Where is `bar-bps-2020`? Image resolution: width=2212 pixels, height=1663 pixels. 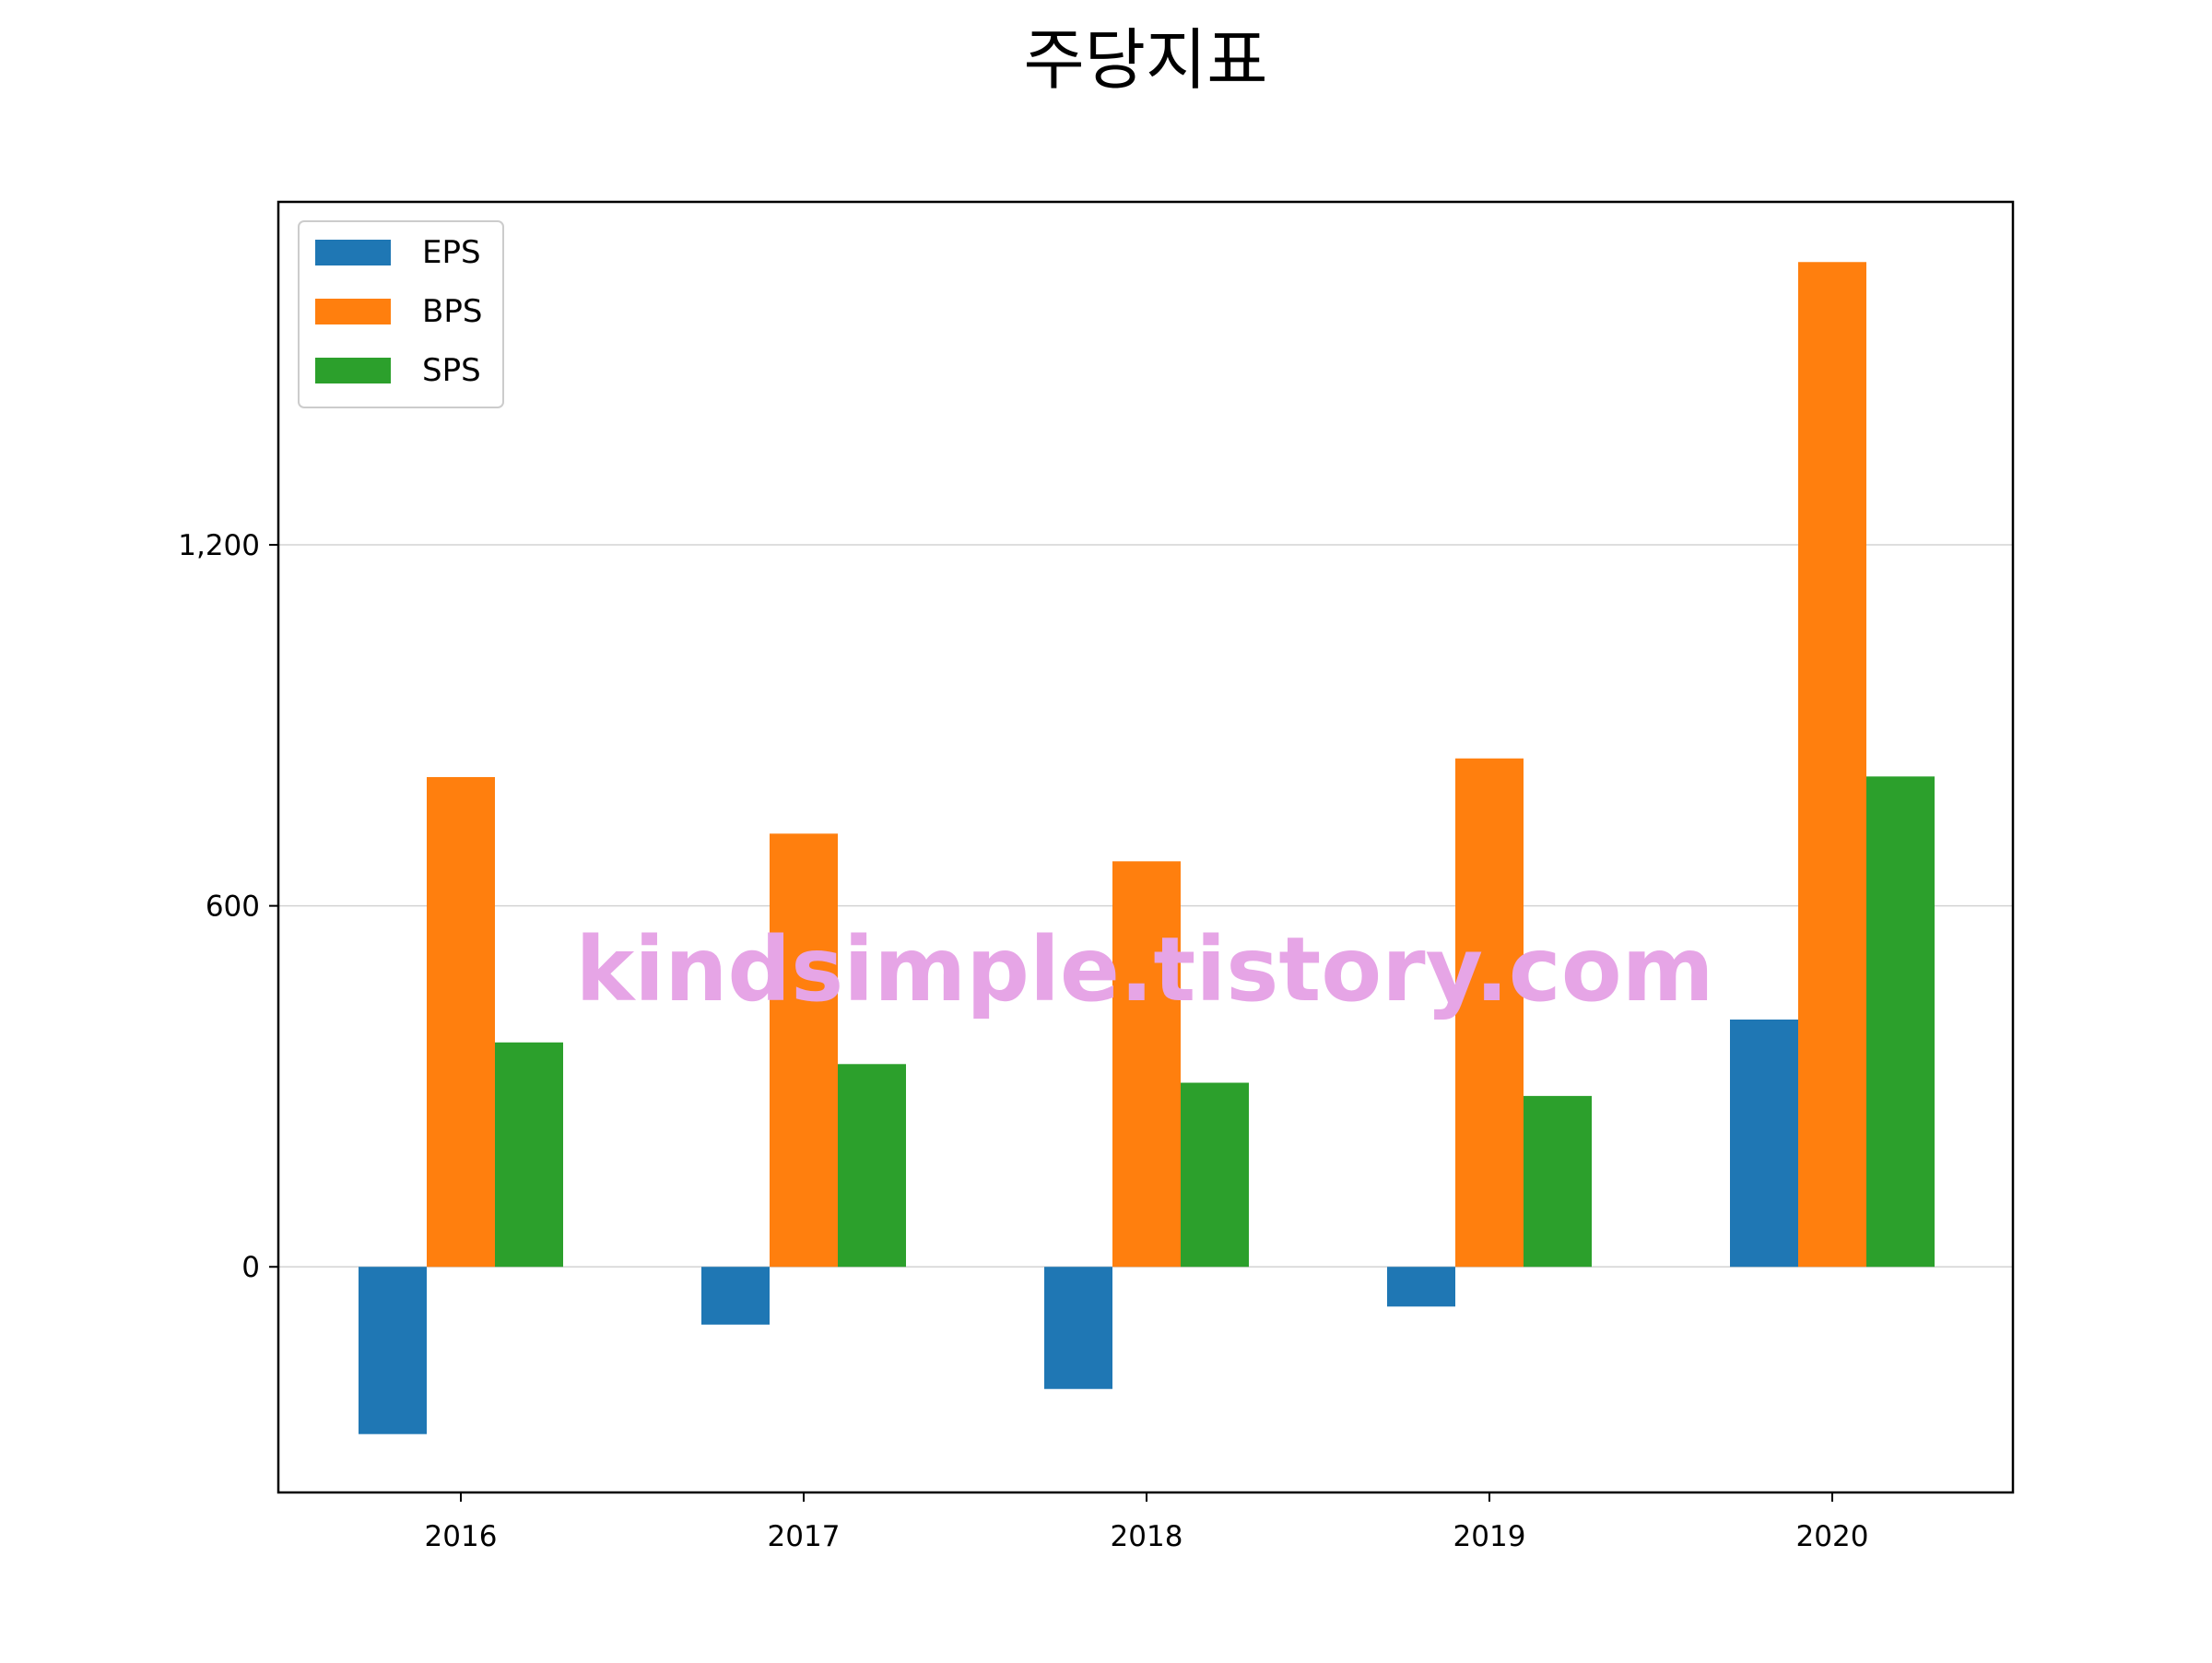
bar-bps-2020 is located at coordinates (1832, 765).